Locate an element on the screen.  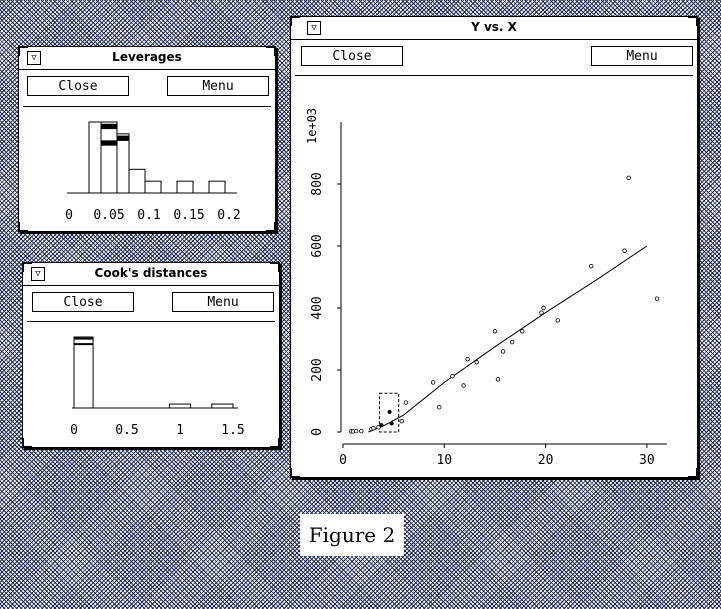
y-tick-label: 800 is located at coordinates (317, 183).